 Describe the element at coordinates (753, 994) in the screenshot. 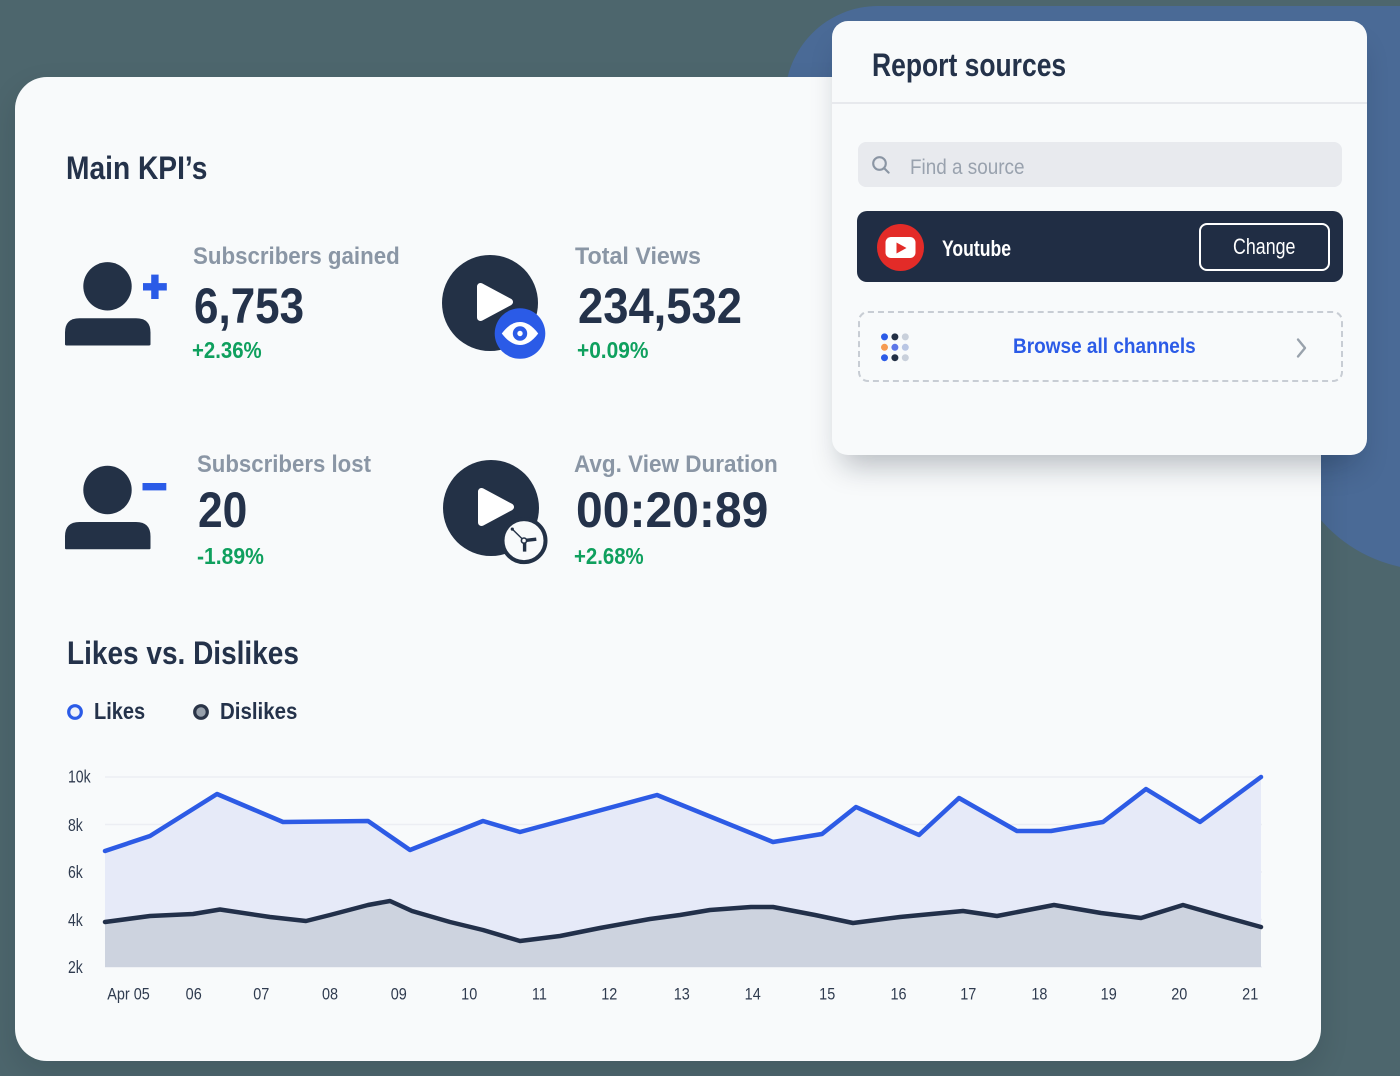

I see `svg-text: 14` at that location.